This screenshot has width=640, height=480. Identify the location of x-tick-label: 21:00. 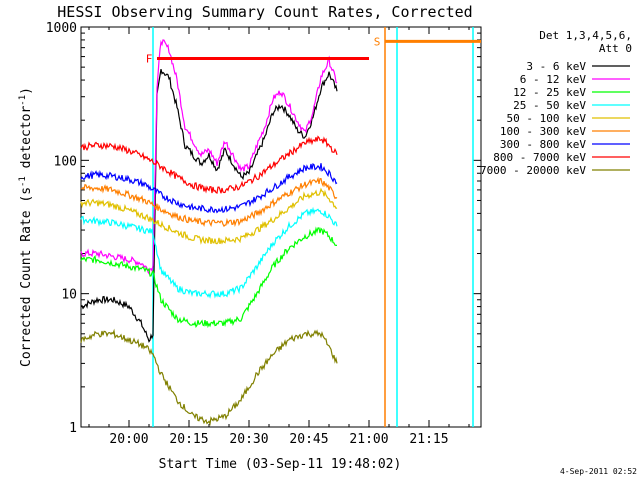
(368, 439).